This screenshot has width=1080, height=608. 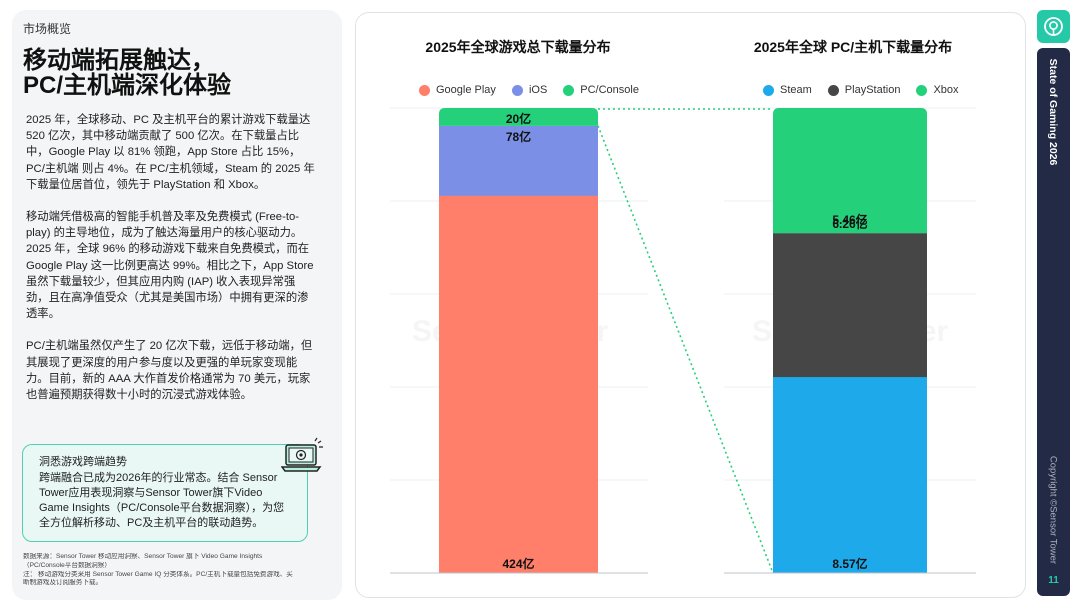 I want to click on legend-item-steam: Steam, so click(x=787, y=90).